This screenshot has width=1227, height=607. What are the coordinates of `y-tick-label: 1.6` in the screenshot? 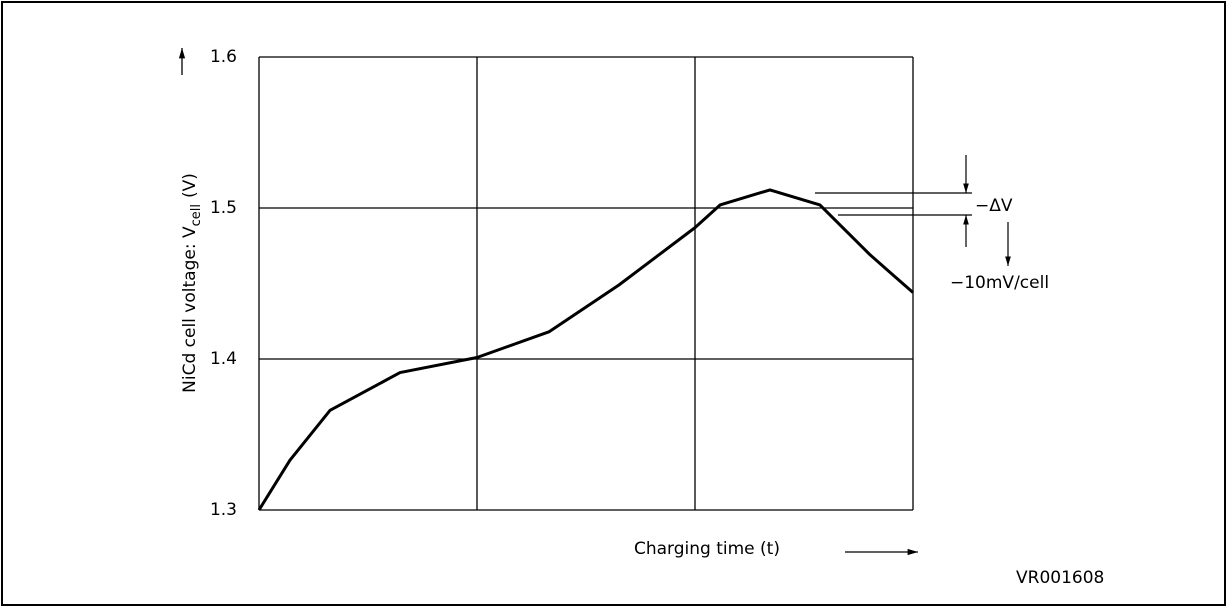 It's located at (223, 57).